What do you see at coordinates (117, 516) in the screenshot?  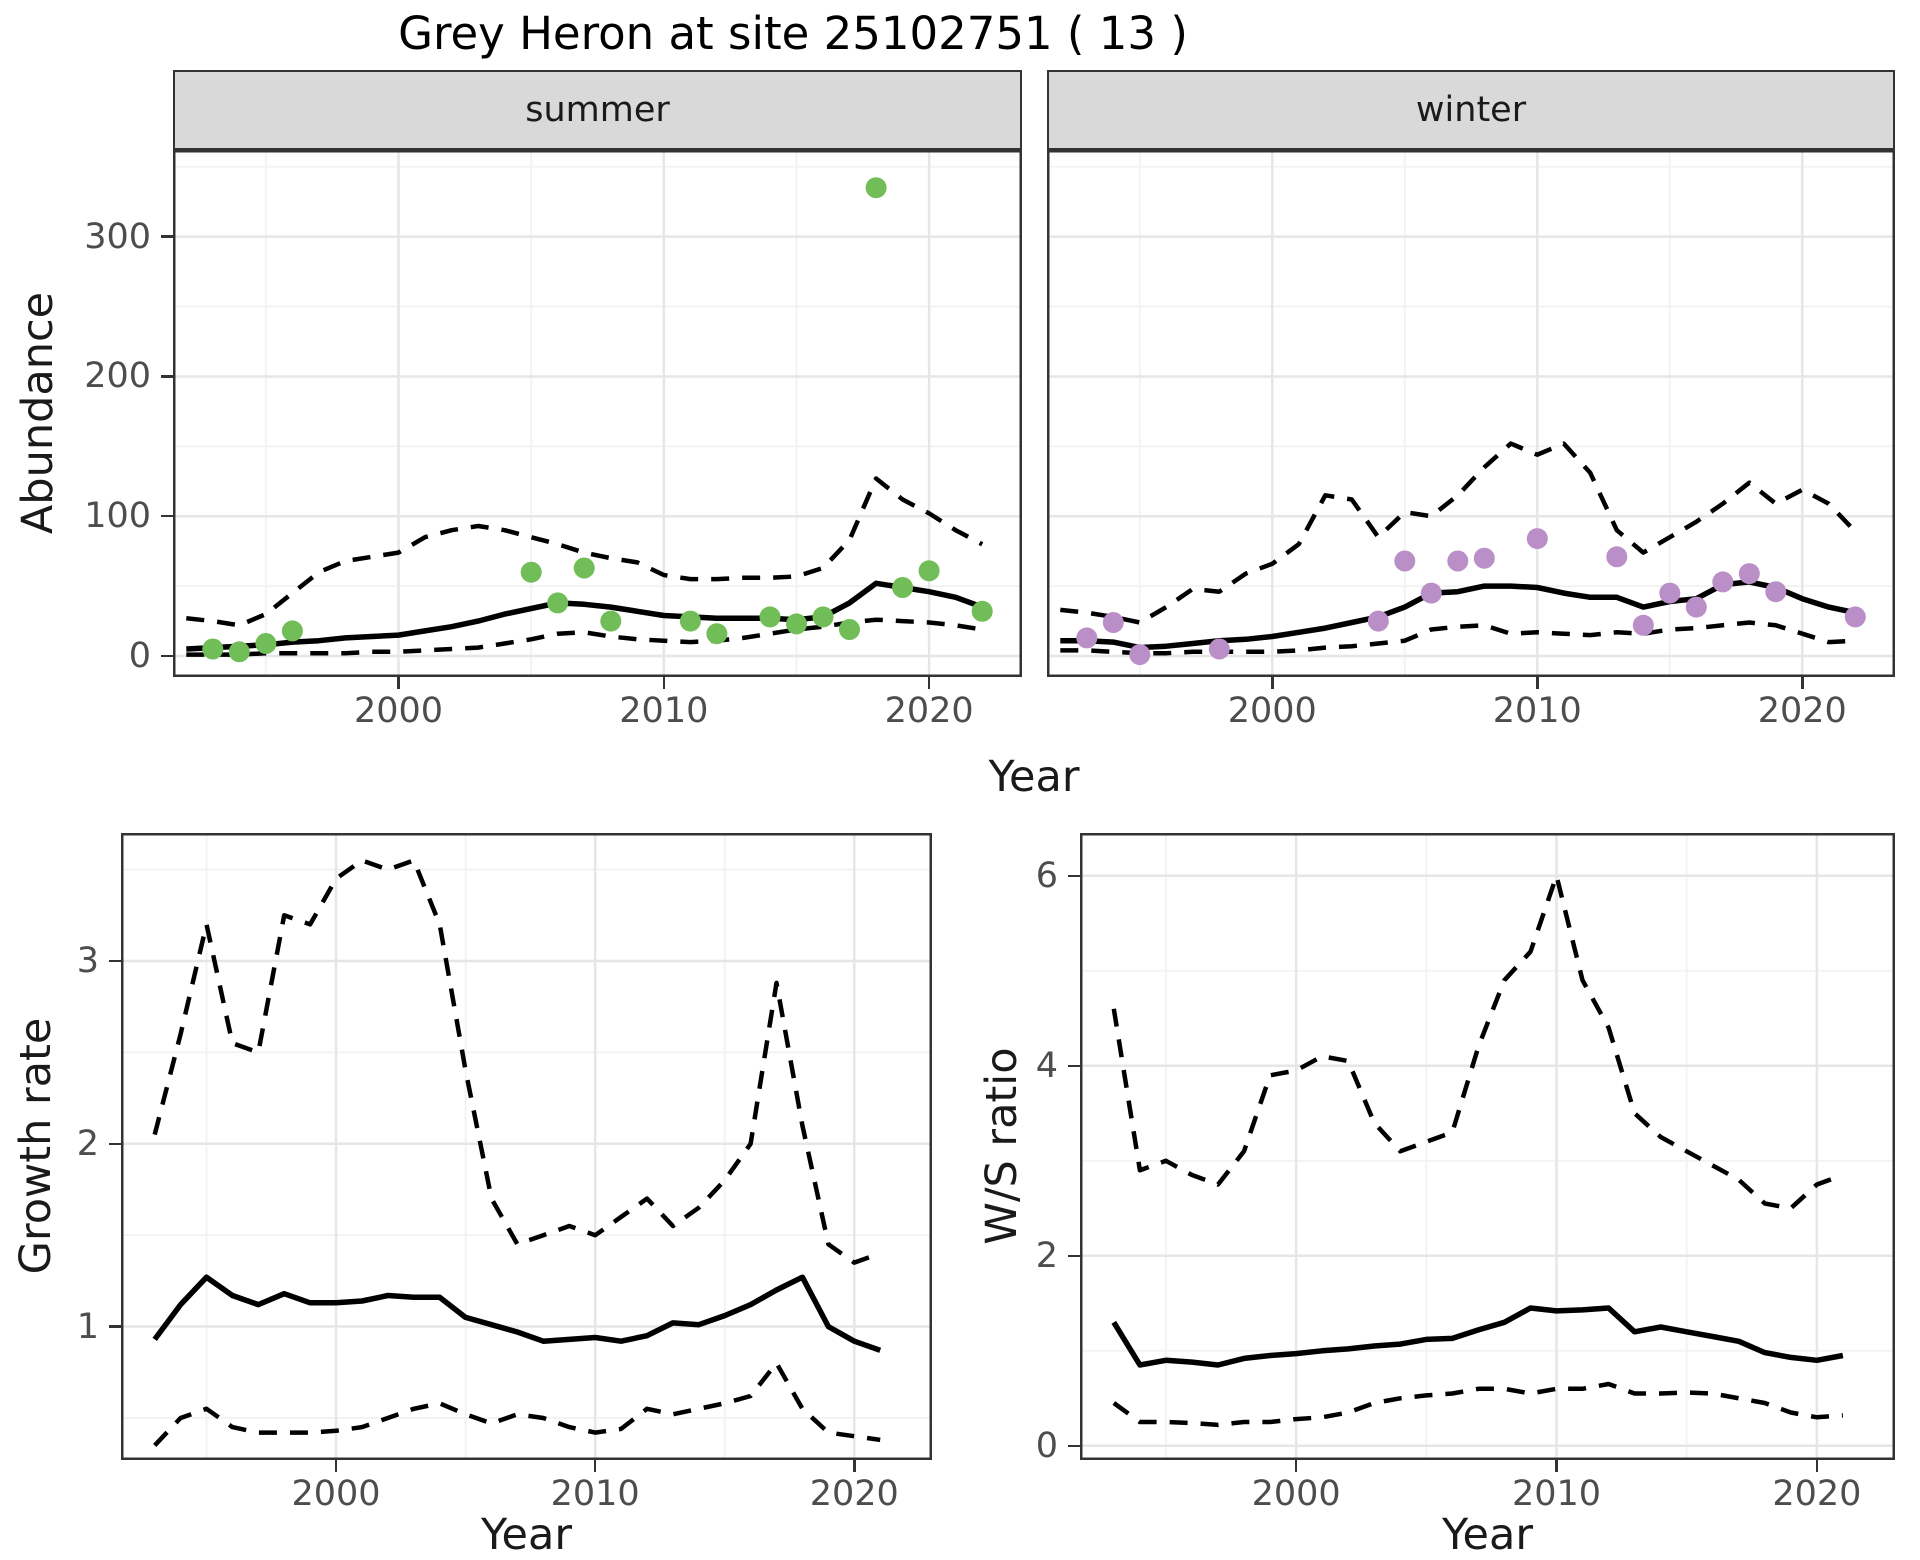 I see `y-tick-label: 100` at bounding box center [117, 516].